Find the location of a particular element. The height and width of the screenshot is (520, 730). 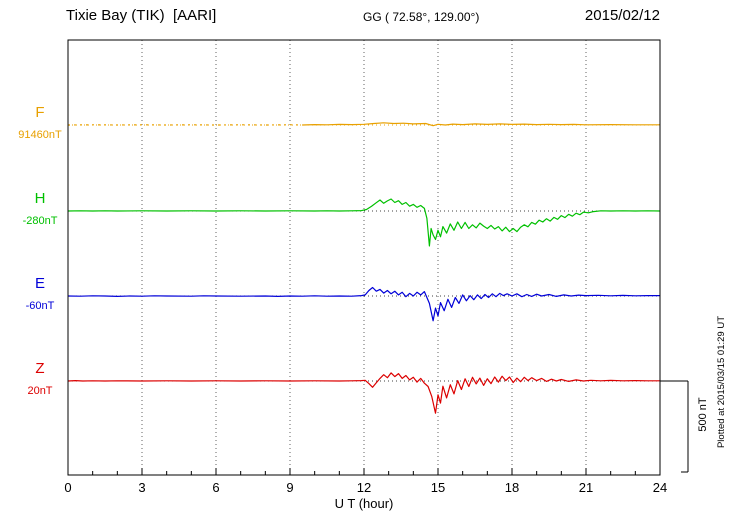

x-axis-label: U T (hour) is located at coordinates (364, 503).